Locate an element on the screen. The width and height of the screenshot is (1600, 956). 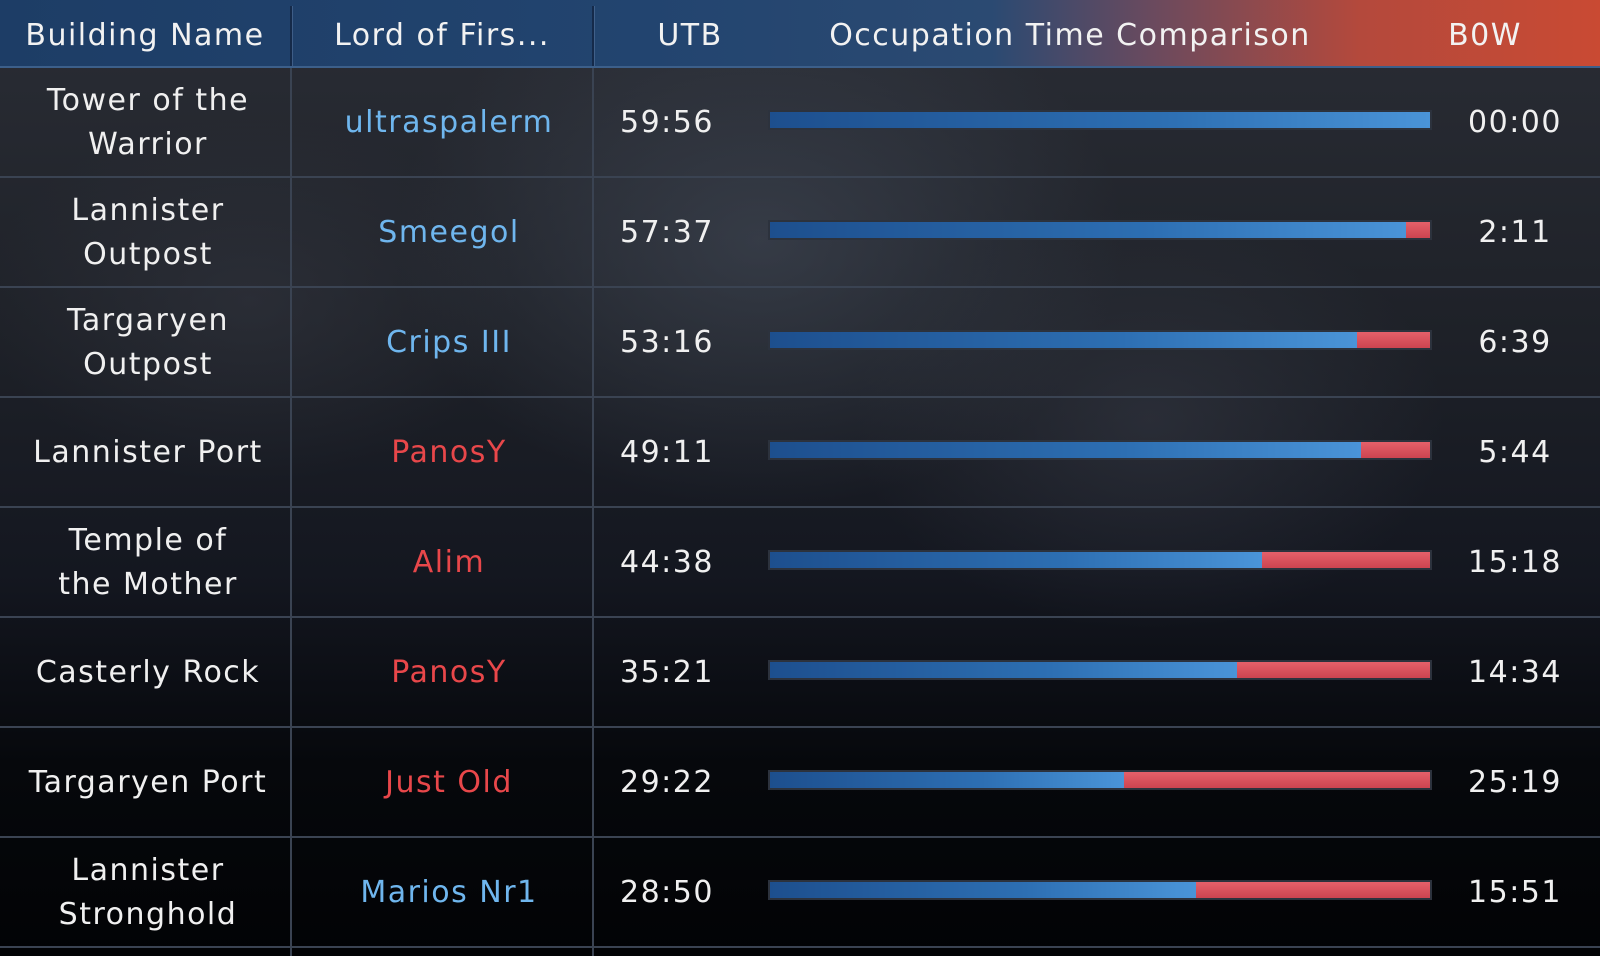
table-row: Targaryen Outpost Crips III 53:16 6:39 is located at coordinates (800, 343).